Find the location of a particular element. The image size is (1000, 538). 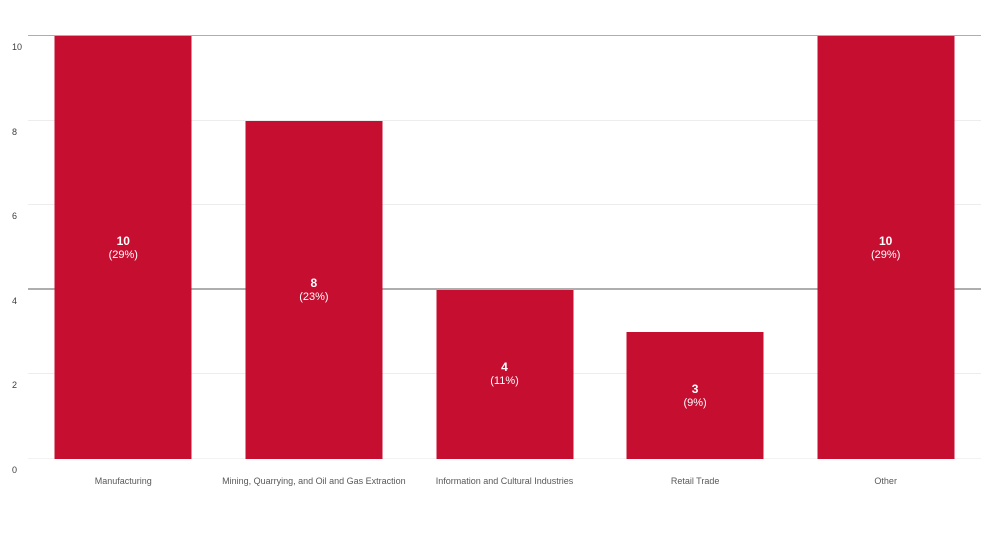

x-category-label: Information and Cultural Industries is located at coordinates (504, 481).